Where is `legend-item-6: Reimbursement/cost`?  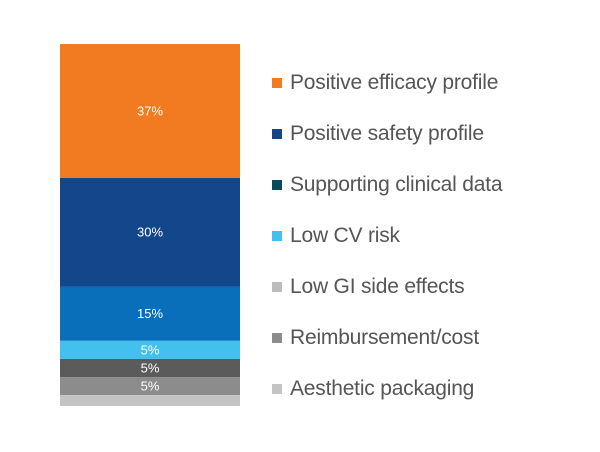 legend-item-6: Reimbursement/cost is located at coordinates (432, 337).